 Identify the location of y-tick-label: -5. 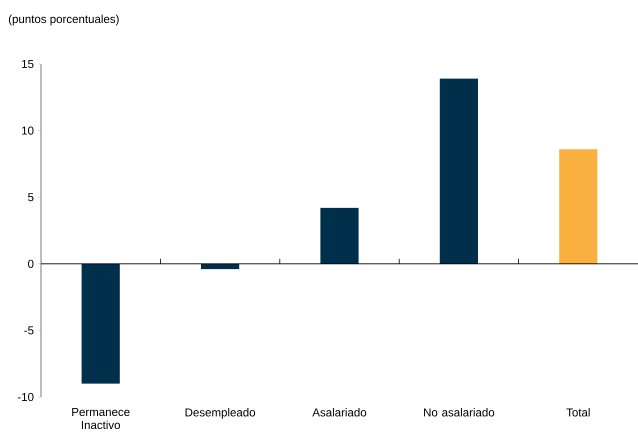
(29, 330).